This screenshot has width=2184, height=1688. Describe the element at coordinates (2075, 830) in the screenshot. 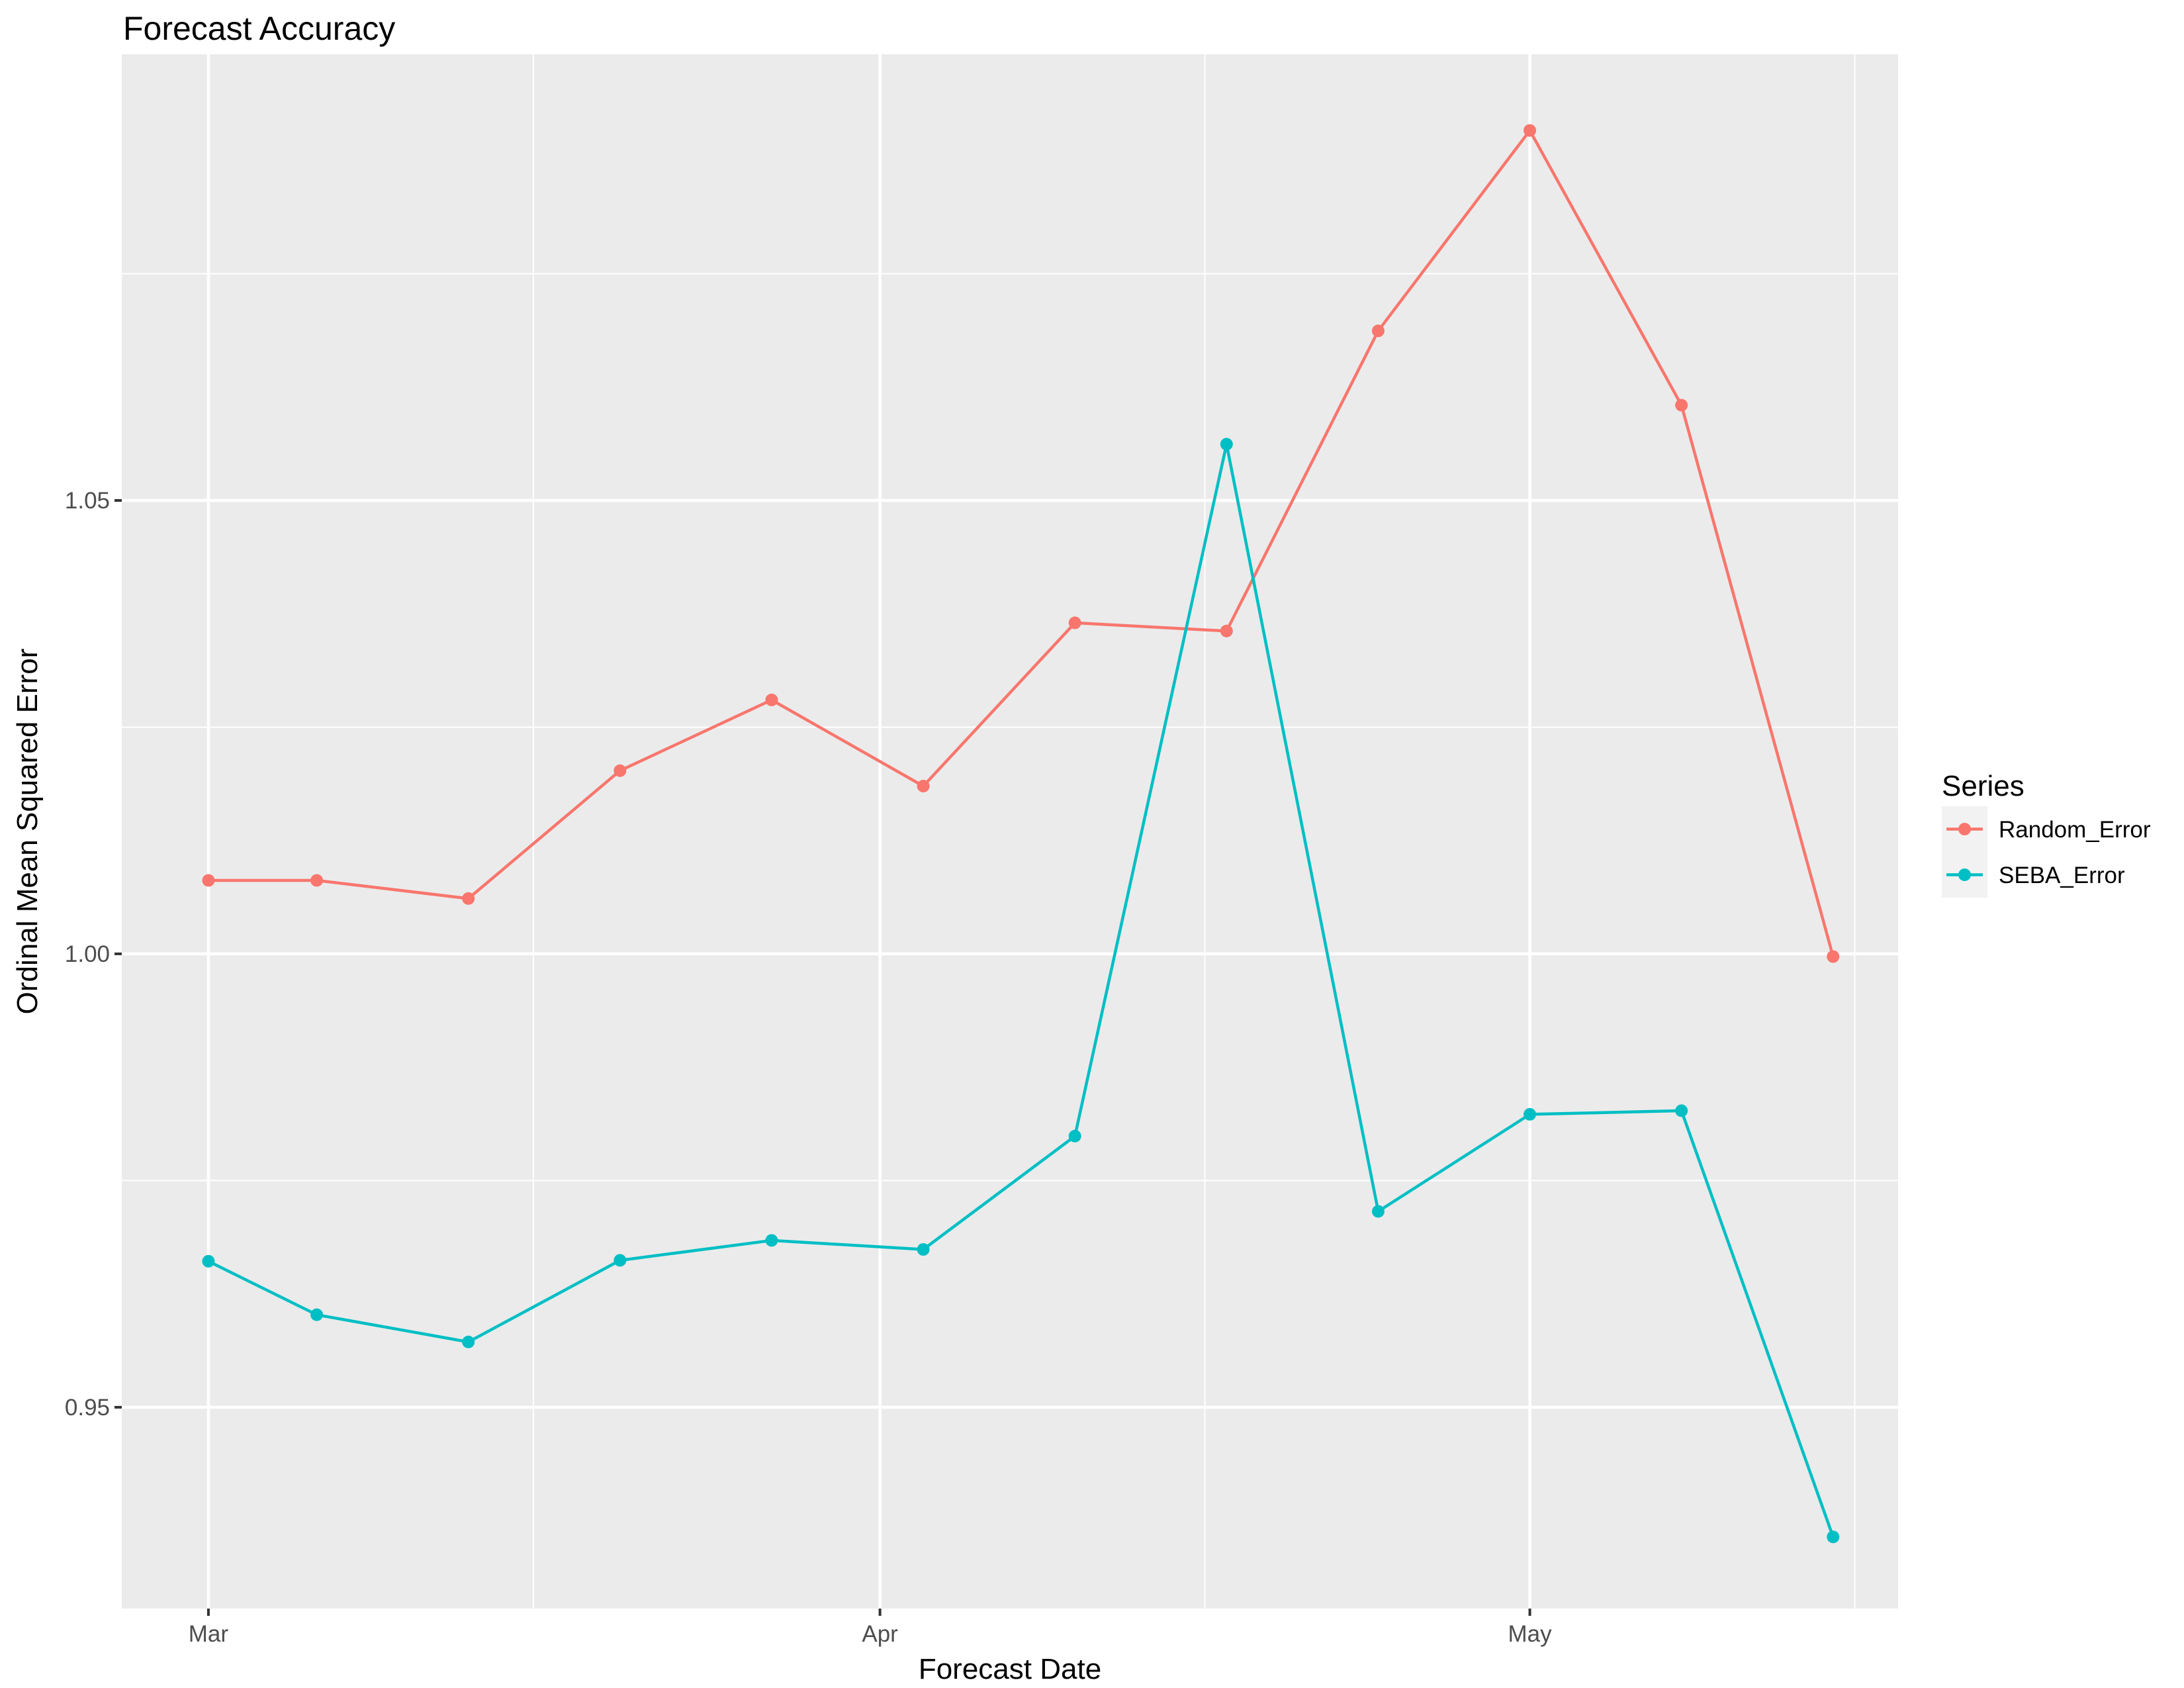

I see `legend-label-random-error: Random_Error` at that location.